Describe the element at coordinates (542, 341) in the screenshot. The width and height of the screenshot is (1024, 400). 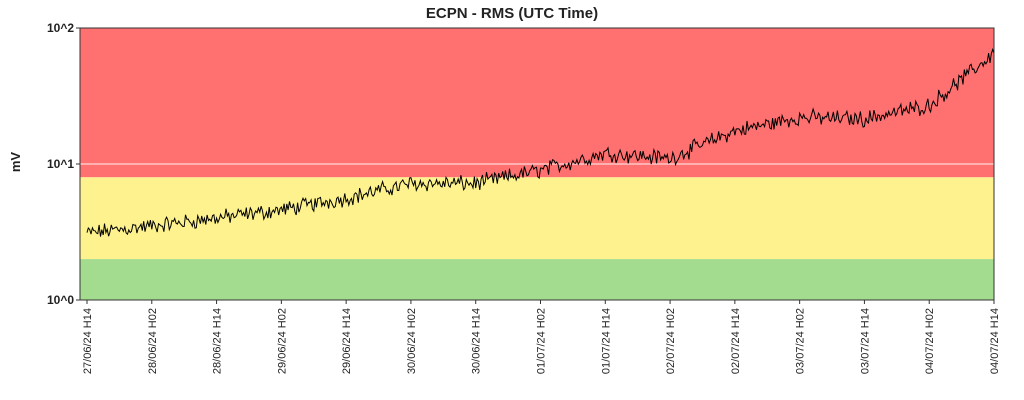
I see `x-tick-label-7: 01/07/24 H02` at that location.